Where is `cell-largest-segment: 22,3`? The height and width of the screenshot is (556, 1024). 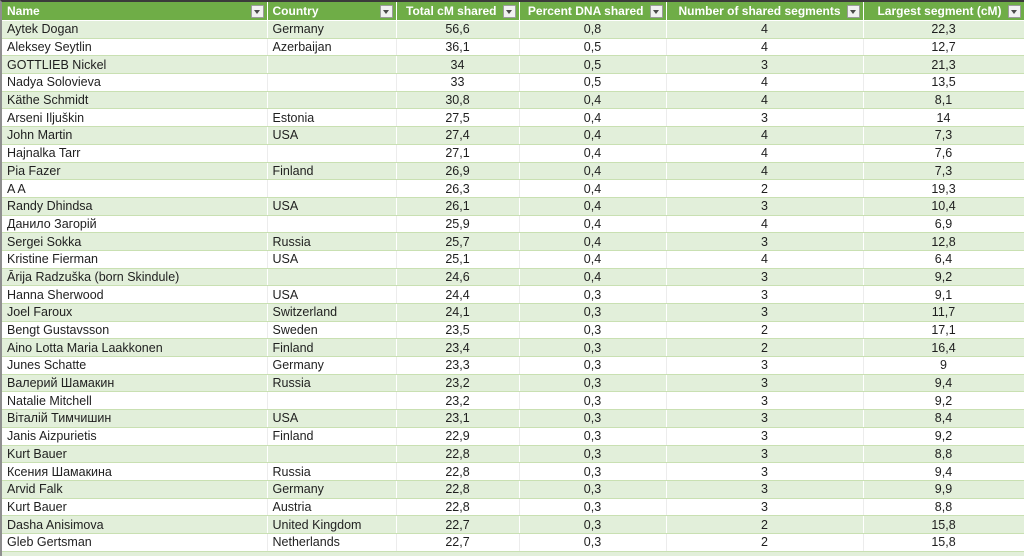 cell-largest-segment: 22,3 is located at coordinates (943, 29).